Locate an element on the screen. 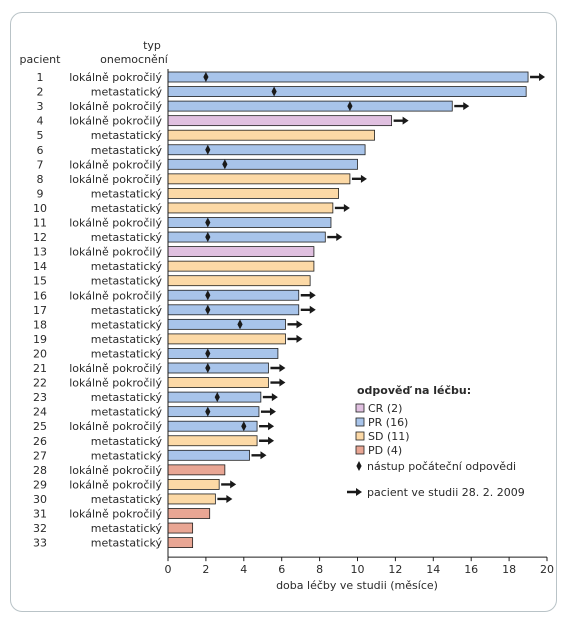 This screenshot has height=621, width=565. type-column-header-line2: onemocnění is located at coordinates (134, 59).